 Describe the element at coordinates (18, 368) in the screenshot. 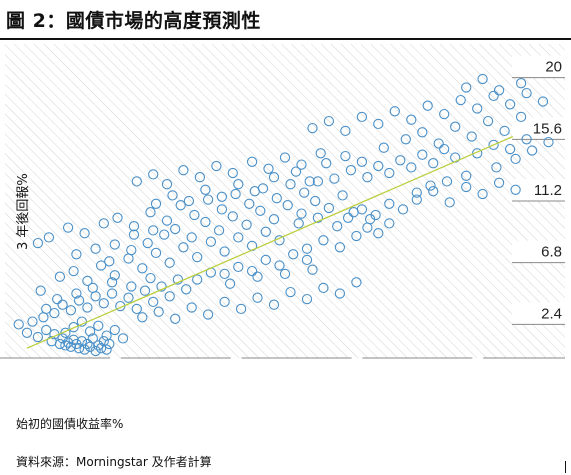

I see `x-tick-label-0: -2.0` at that location.